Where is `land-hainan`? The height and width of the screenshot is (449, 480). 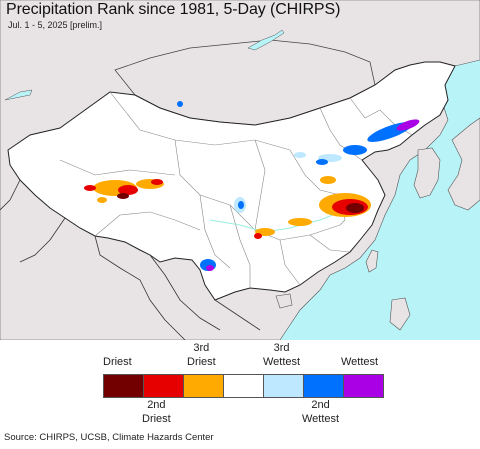
land-hainan is located at coordinates (284, 301).